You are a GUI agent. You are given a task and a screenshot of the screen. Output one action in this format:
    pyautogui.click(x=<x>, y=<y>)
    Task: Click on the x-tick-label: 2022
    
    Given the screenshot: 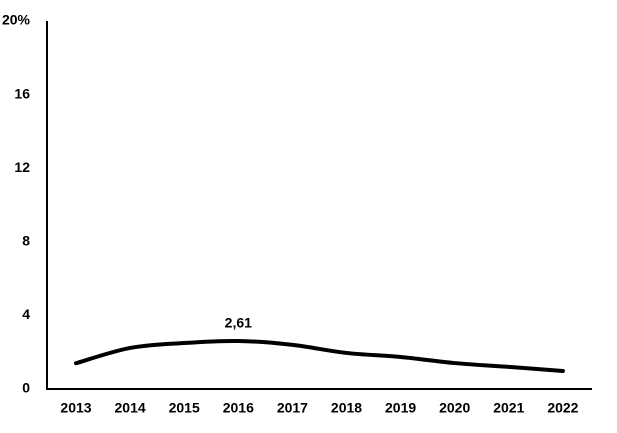 What is the action you would take?
    pyautogui.click(x=562, y=408)
    